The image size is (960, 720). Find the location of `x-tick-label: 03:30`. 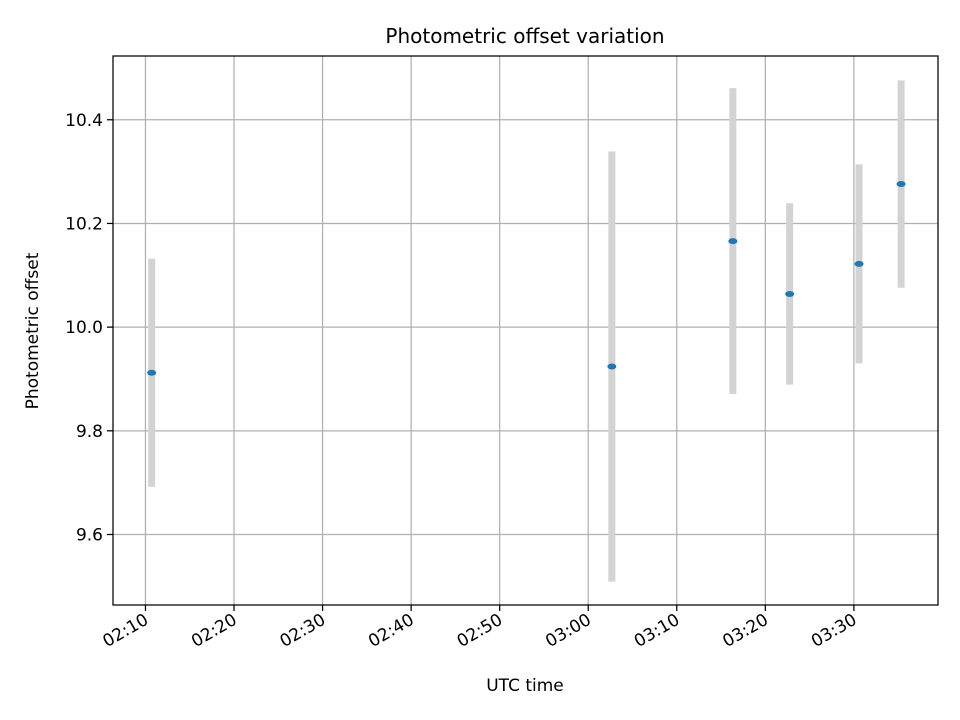

x-tick-label: 03:30 is located at coordinates (834, 631).